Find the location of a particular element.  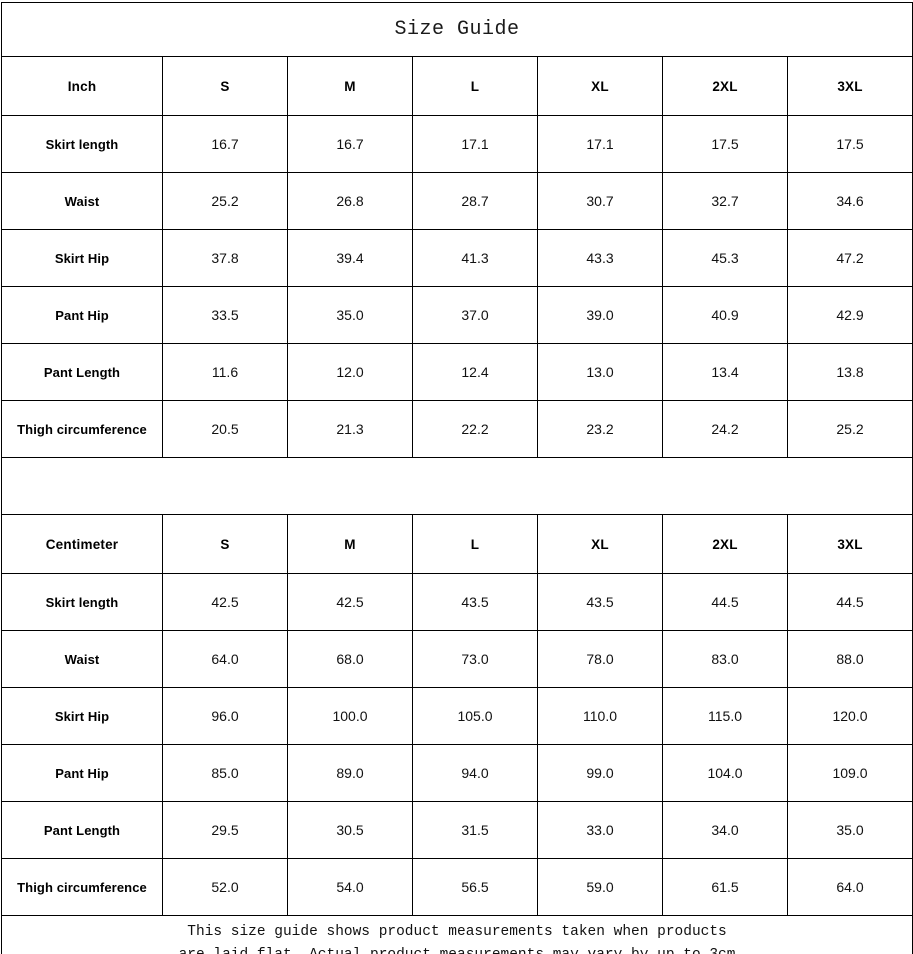

table-row: Pant Length 29.5 30.5 31.5 33.0 34.0 35.0 is located at coordinates (457, 830).